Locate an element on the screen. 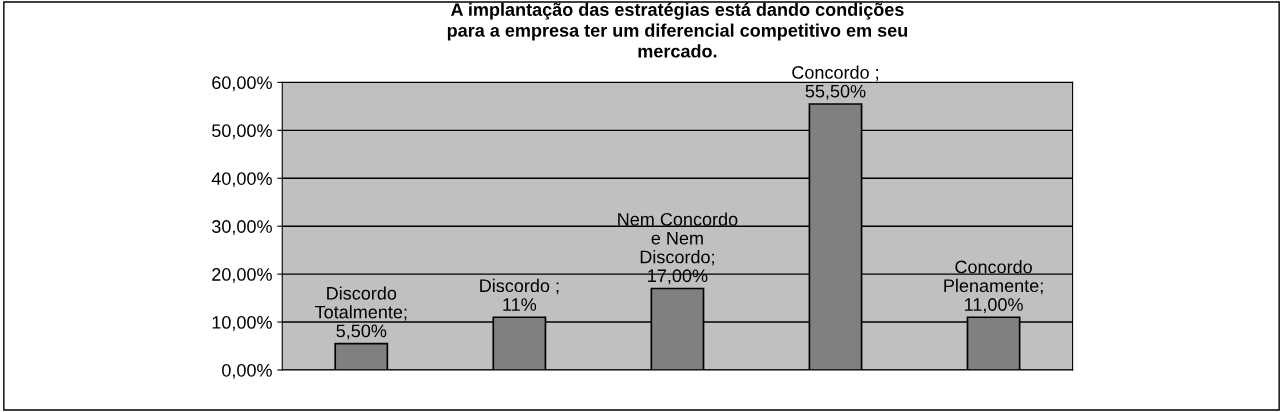 Image resolution: width=1283 pixels, height=412 pixels. y-tick-label: 10,00% is located at coordinates (242, 323).